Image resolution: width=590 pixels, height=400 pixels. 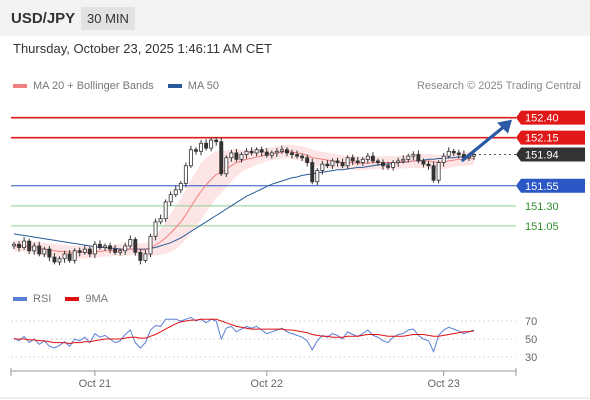 I want to click on chart-header: USD/JPY 30 MIN, so click(x=295, y=18).